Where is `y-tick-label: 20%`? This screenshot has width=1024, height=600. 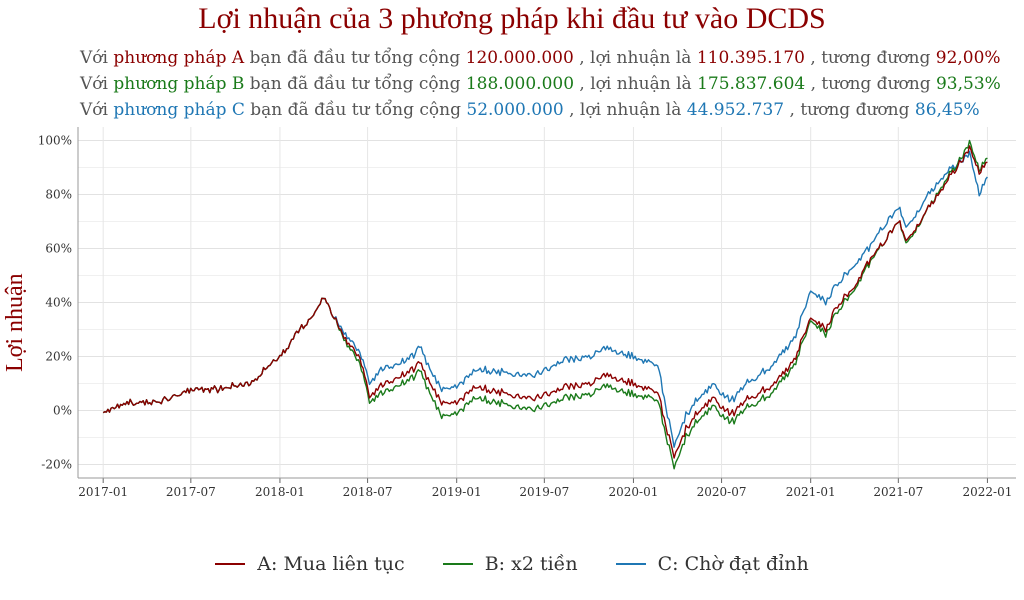 y-tick-label: 20% is located at coordinates (58, 357).